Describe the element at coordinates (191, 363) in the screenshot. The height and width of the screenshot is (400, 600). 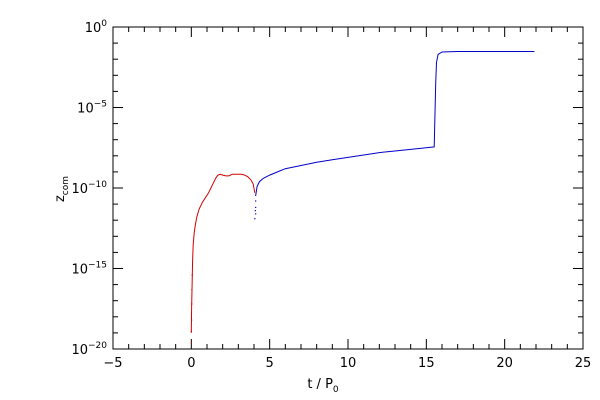
I see `x-tick-label: 0` at that location.